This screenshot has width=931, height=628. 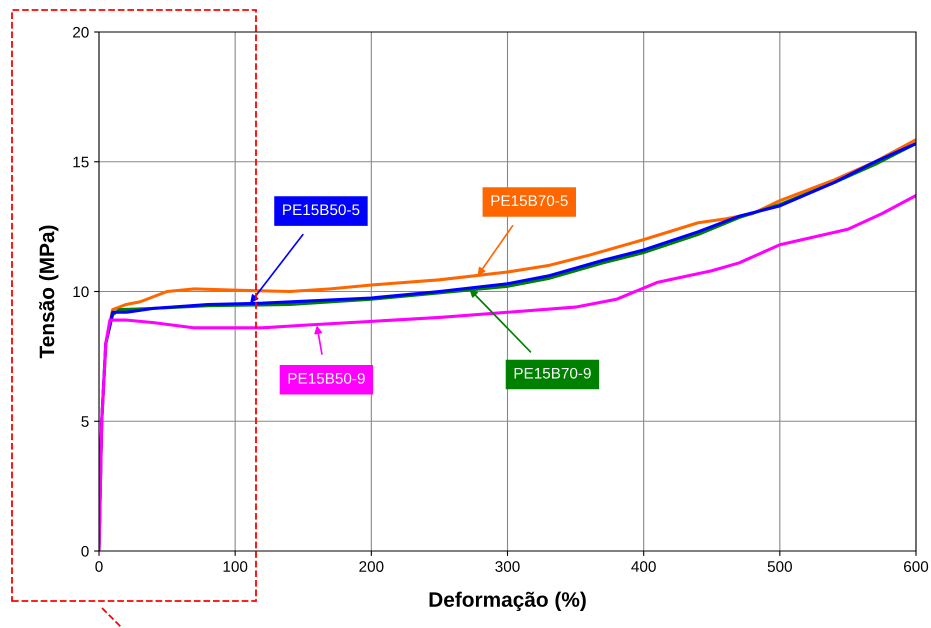 What do you see at coordinates (508, 602) in the screenshot?
I see `x-axis-title: Deformação (%)` at bounding box center [508, 602].